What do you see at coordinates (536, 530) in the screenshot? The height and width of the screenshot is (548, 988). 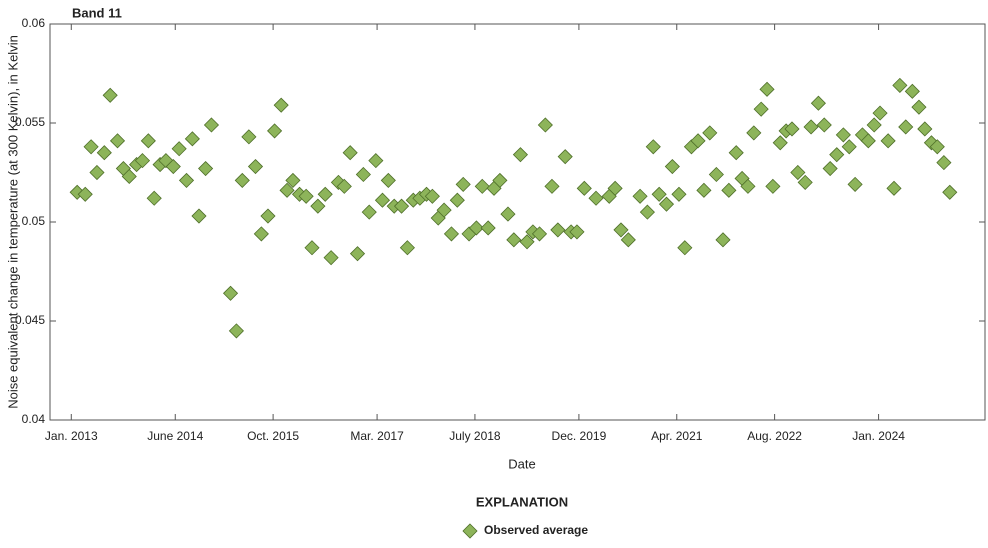 I see `legend-label: Observed average` at bounding box center [536, 530].